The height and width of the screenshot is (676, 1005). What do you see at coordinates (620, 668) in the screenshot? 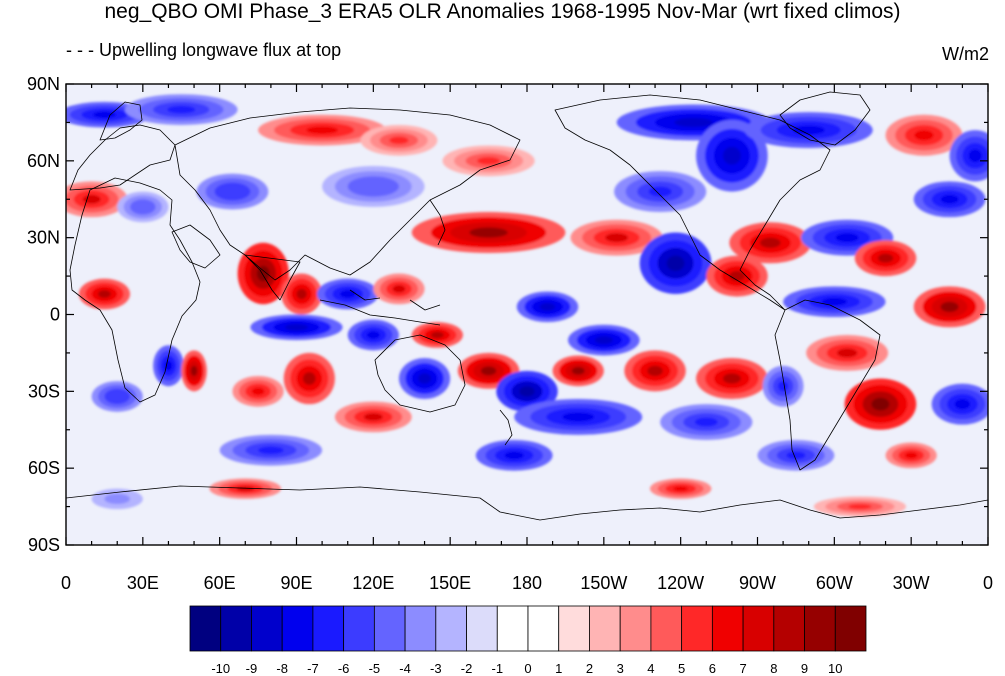
I see `colorbar-label: 3` at bounding box center [620, 668].